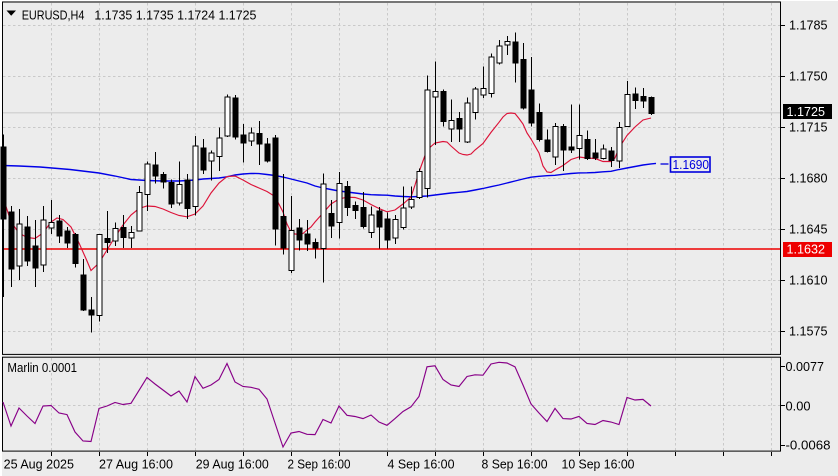 Image resolution: width=838 pixels, height=476 pixels. What do you see at coordinates (808, 446) in the screenshot?
I see `svg-text: -0.0068` at bounding box center [808, 446].